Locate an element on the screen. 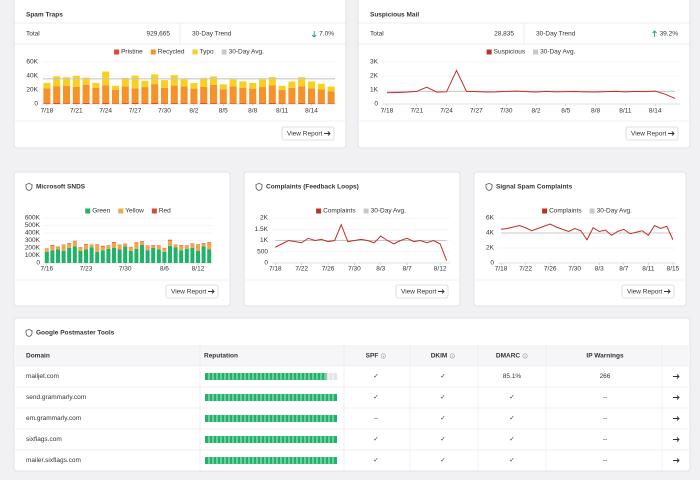  legend: Green Yellow Red is located at coordinates (128, 211).